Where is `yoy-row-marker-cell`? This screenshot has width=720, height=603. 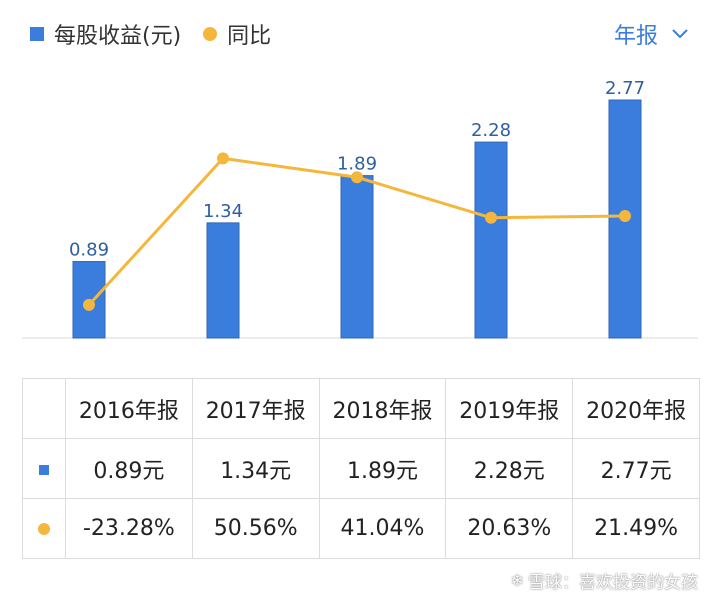
yoy-row-marker-cell is located at coordinates (44, 528).